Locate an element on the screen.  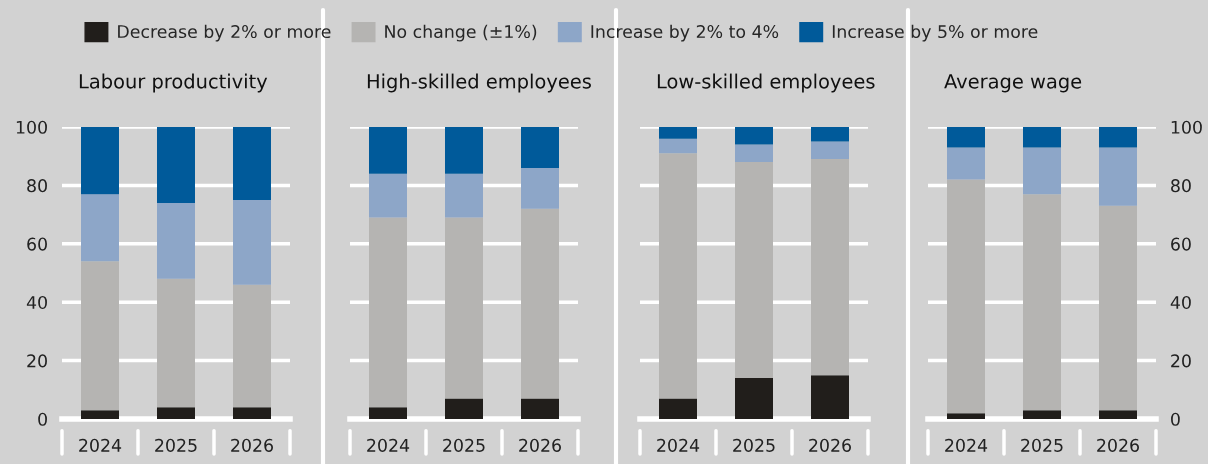
chart-title: High-skilled employees is located at coordinates (479, 83).